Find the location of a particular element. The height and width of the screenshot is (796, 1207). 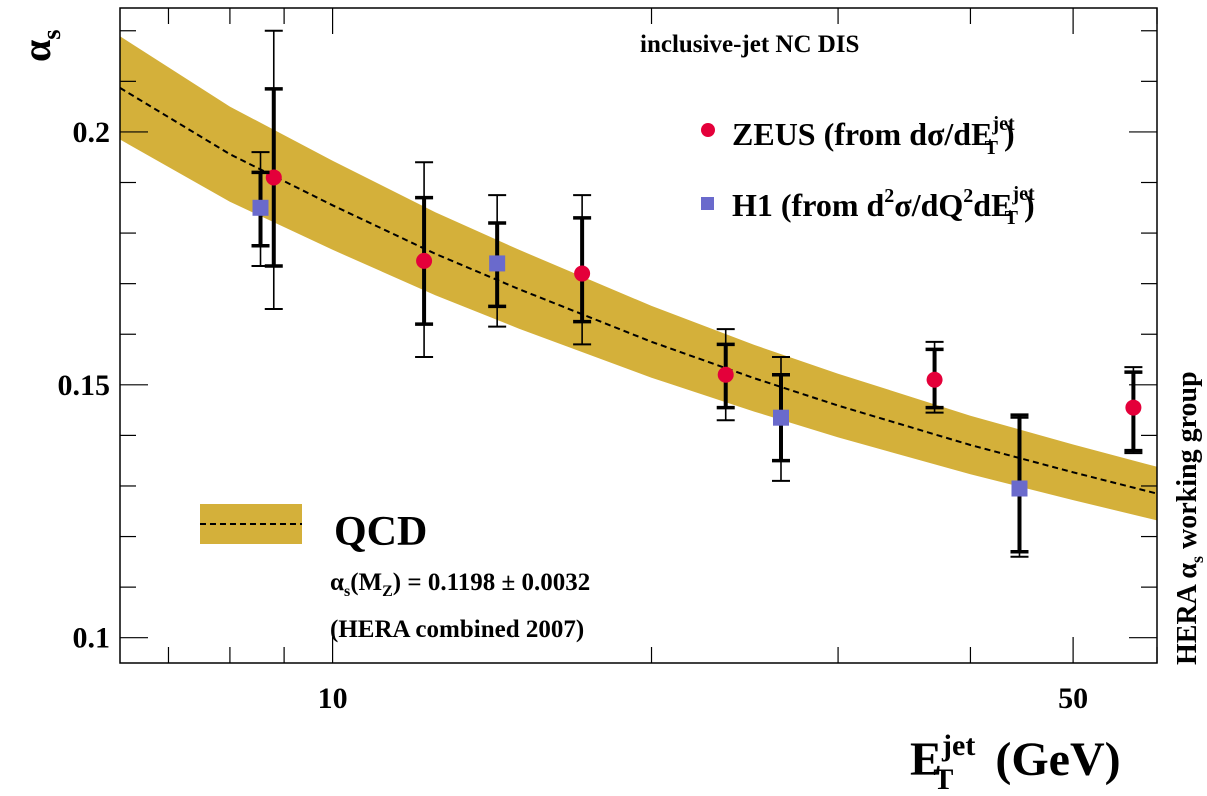

legend-entry-h1: H1 (from d2σ/dQ2dEjet T) is located at coordinates (868, 206).